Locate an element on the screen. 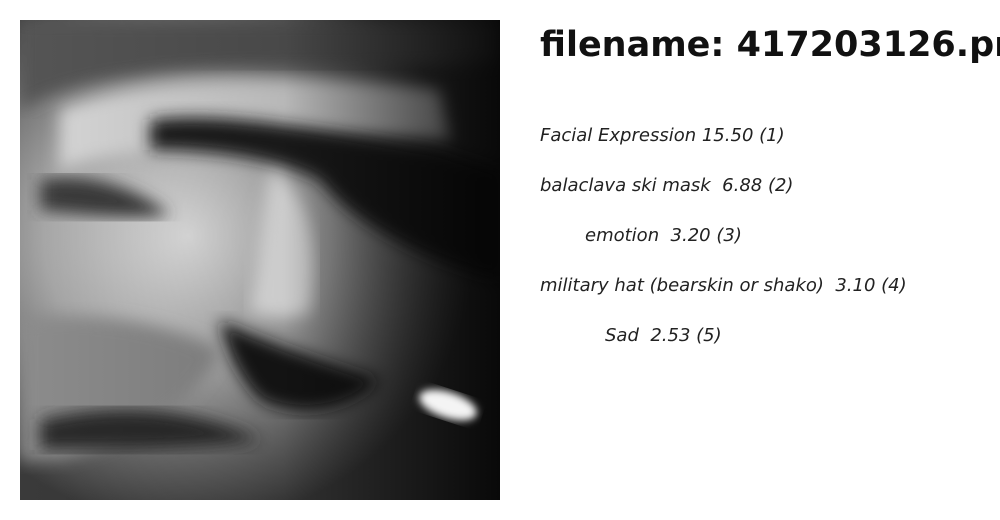 The width and height of the screenshot is (1000, 520). label-item-3: emotion 3.20 (3) is located at coordinates (663, 235).